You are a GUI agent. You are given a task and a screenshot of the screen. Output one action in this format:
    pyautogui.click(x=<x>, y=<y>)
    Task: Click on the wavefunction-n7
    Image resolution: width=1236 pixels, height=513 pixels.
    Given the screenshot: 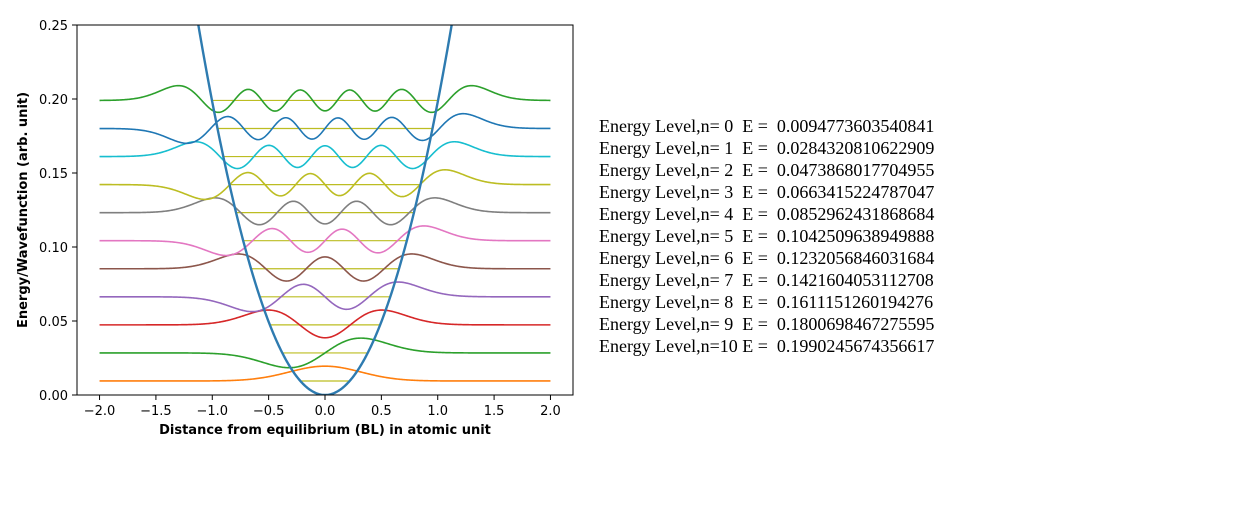 What is the action you would take?
    pyautogui.click(x=325, y=184)
    